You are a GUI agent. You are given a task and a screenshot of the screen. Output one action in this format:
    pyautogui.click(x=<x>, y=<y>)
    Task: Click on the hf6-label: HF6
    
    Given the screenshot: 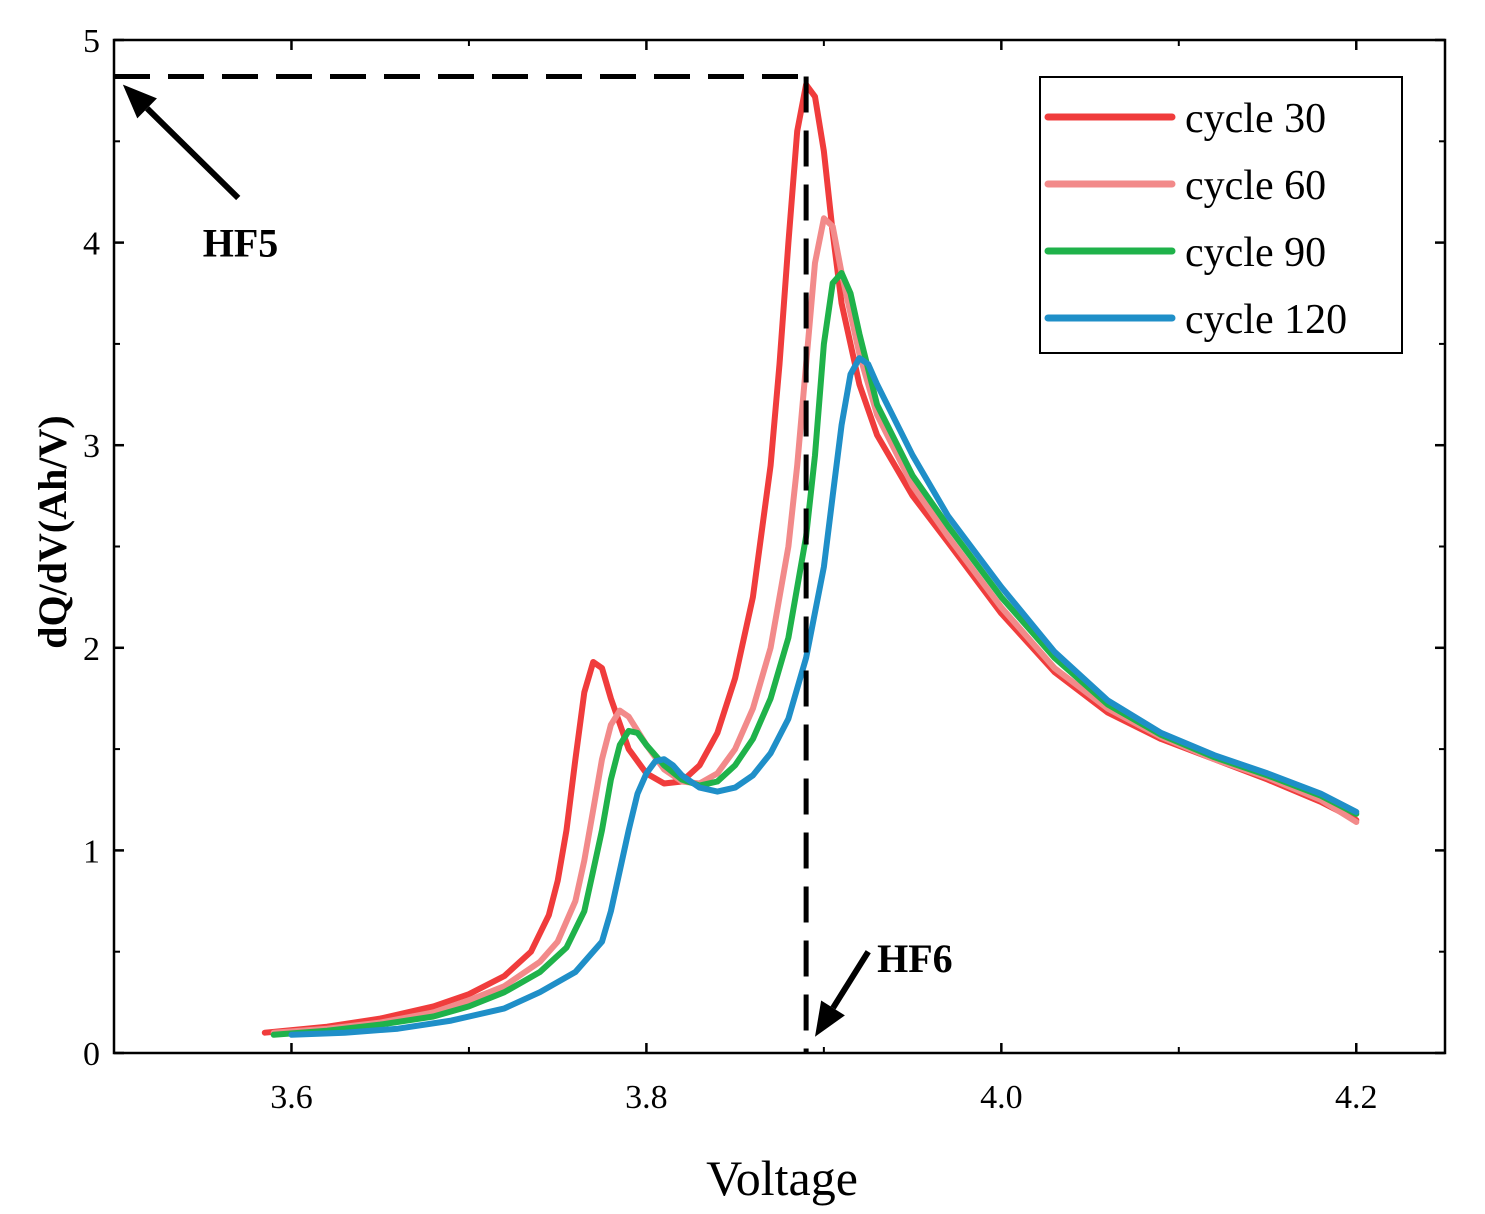 What is the action you would take?
    pyautogui.click(x=915, y=958)
    